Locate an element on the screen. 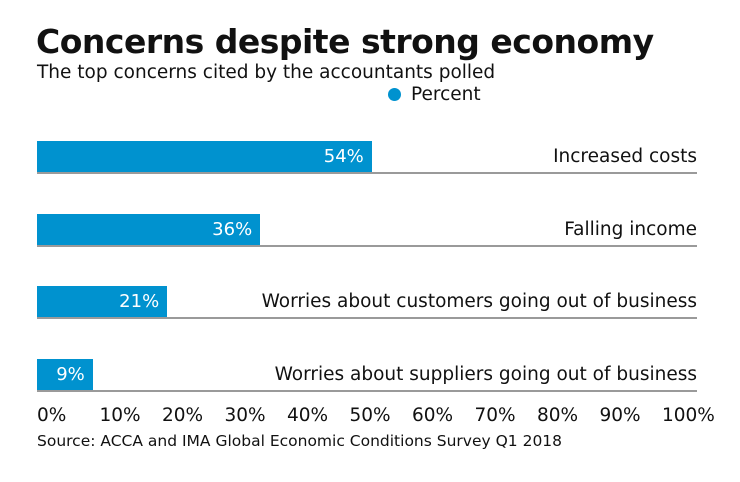  x-tick-label: 10% is located at coordinates (120, 415).